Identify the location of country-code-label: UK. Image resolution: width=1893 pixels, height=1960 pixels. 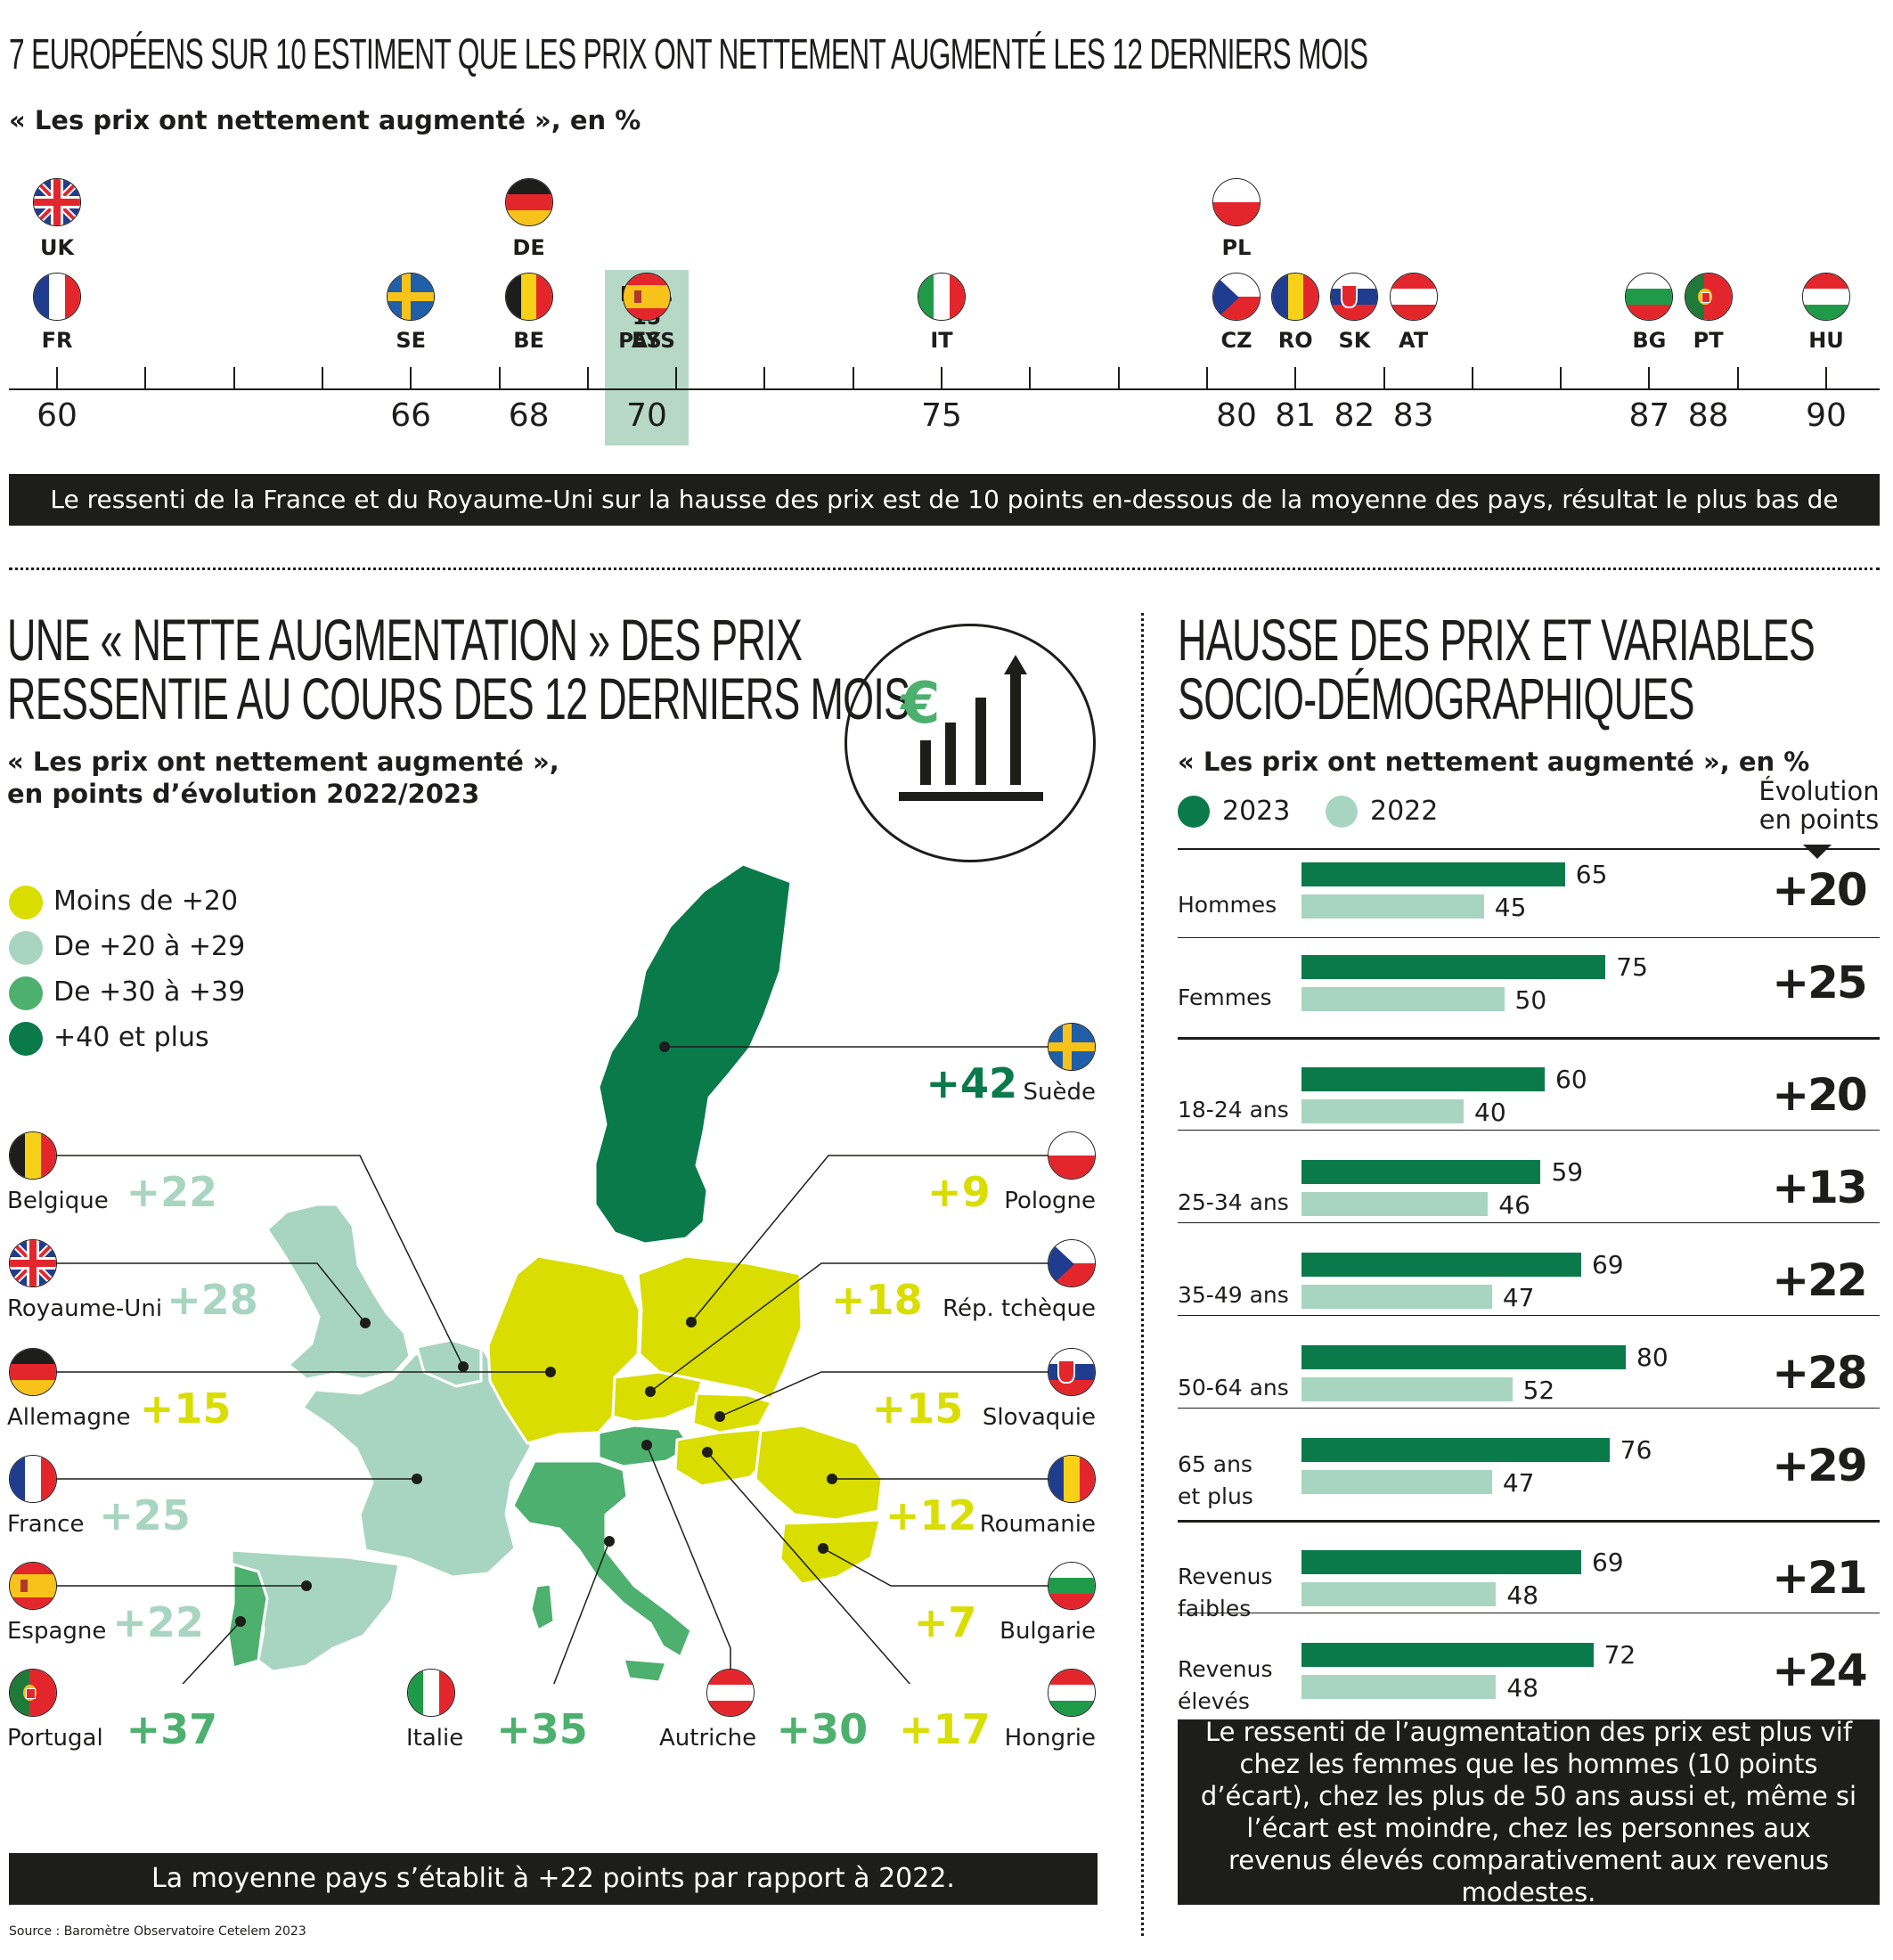
(57, 247).